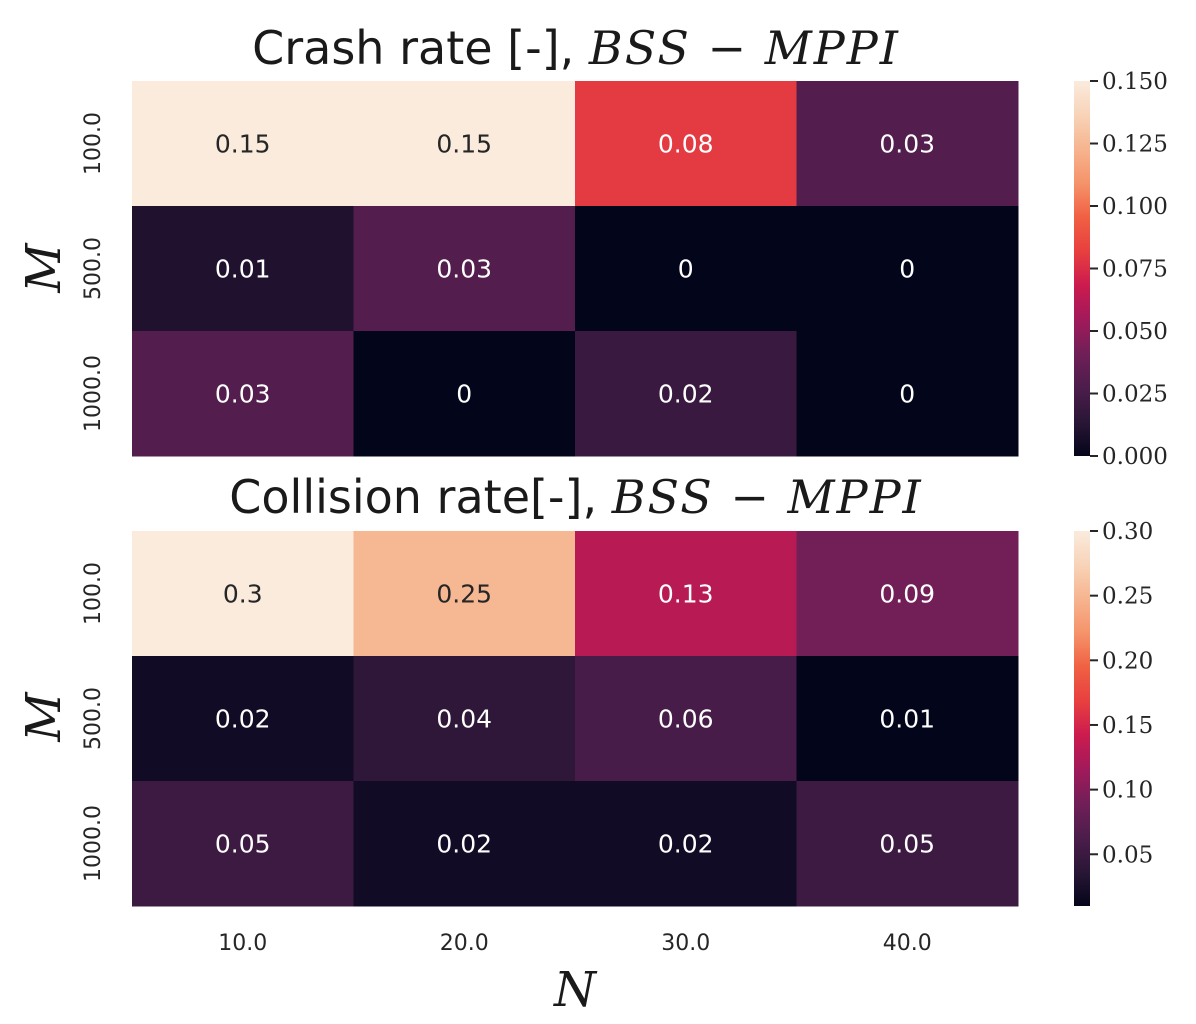 This screenshot has height=1024, width=1196. Describe the element at coordinates (1082, 268) in the screenshot. I see `crash-rate-colorbar-bar` at that location.